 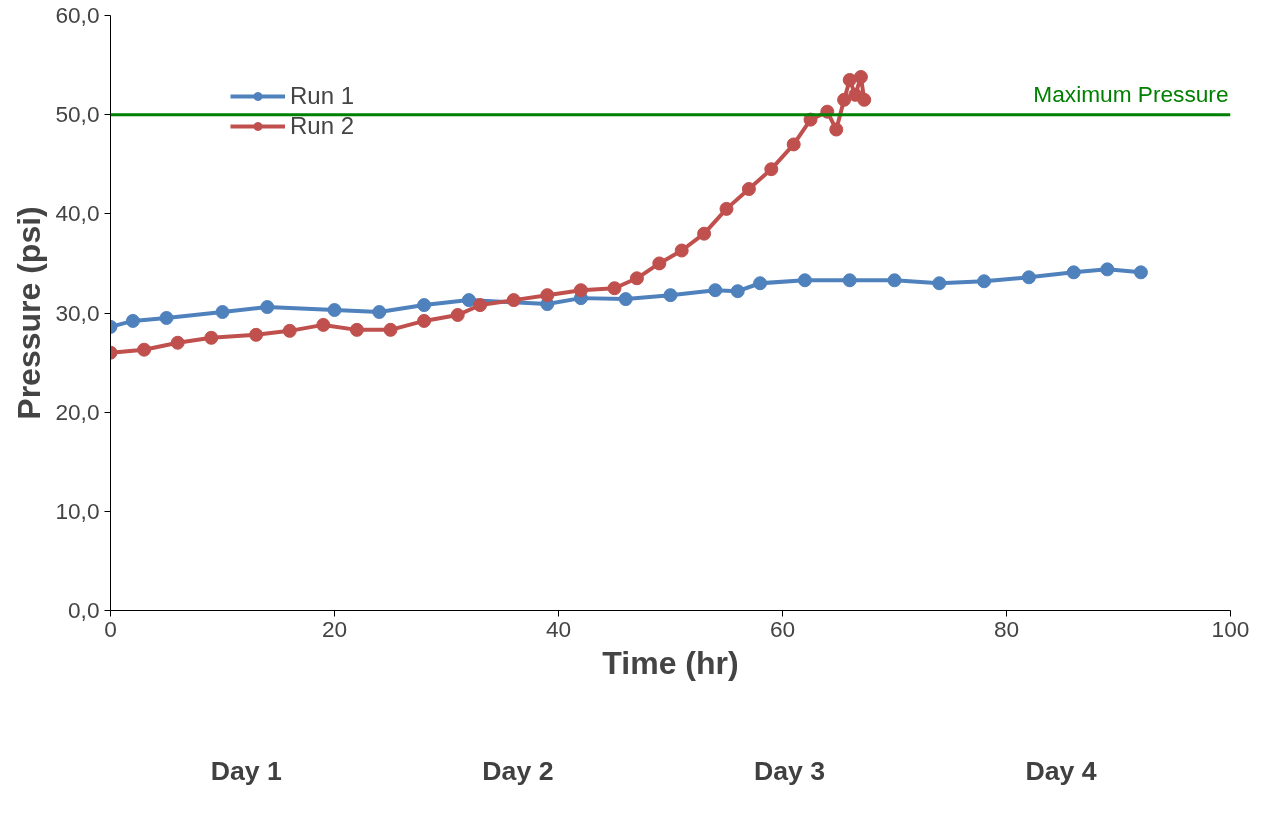 I want to click on text: Day 3, so click(x=789, y=770).